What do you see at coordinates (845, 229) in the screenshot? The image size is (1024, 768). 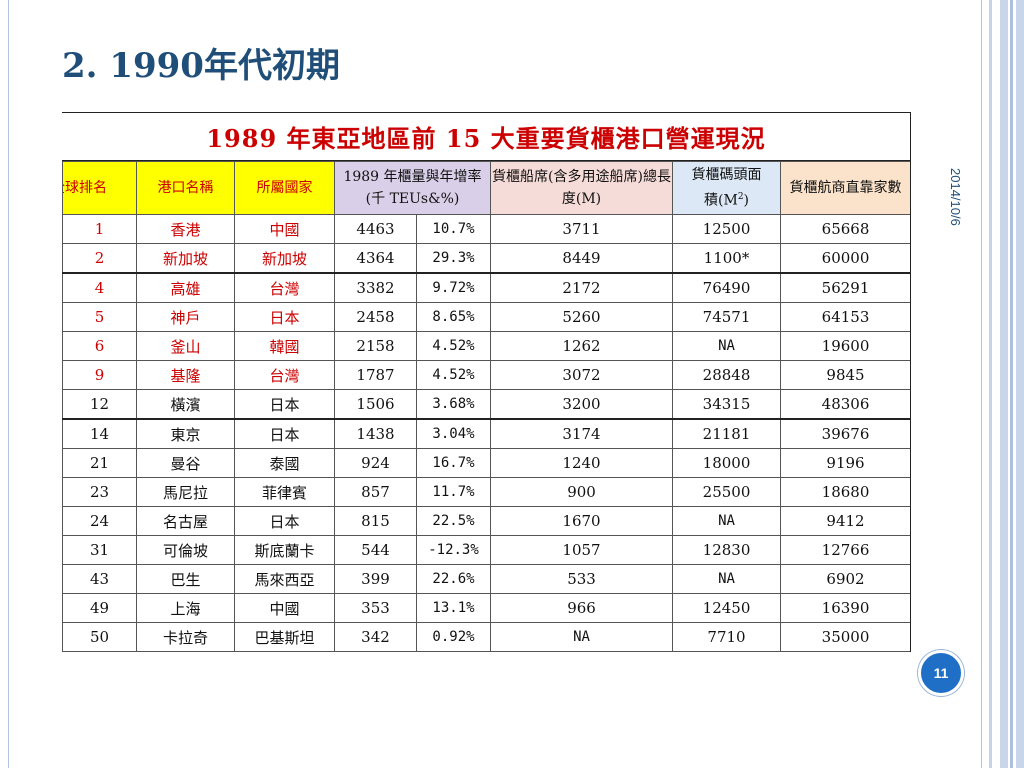 I see `cell-carriers: 65668` at bounding box center [845, 229].